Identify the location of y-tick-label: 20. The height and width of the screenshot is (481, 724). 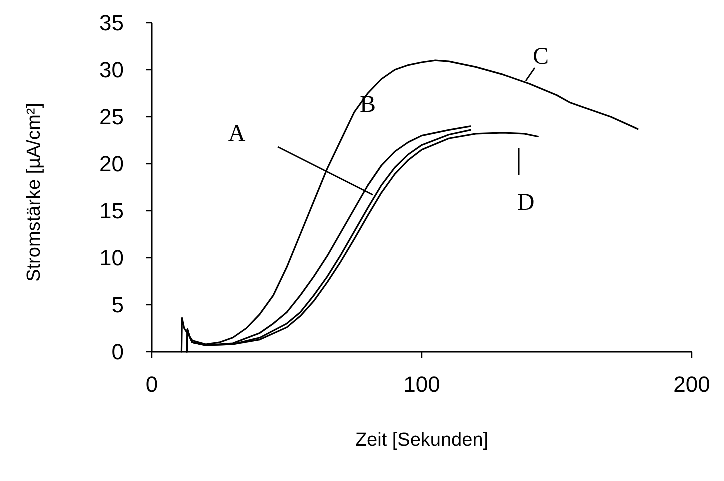
(112, 164).